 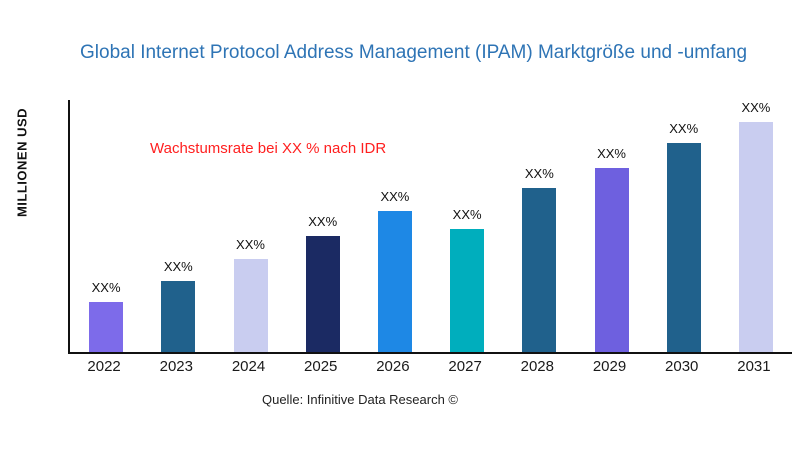 What do you see at coordinates (321, 366) in the screenshot?
I see `x-tick-label: 2025` at bounding box center [321, 366].